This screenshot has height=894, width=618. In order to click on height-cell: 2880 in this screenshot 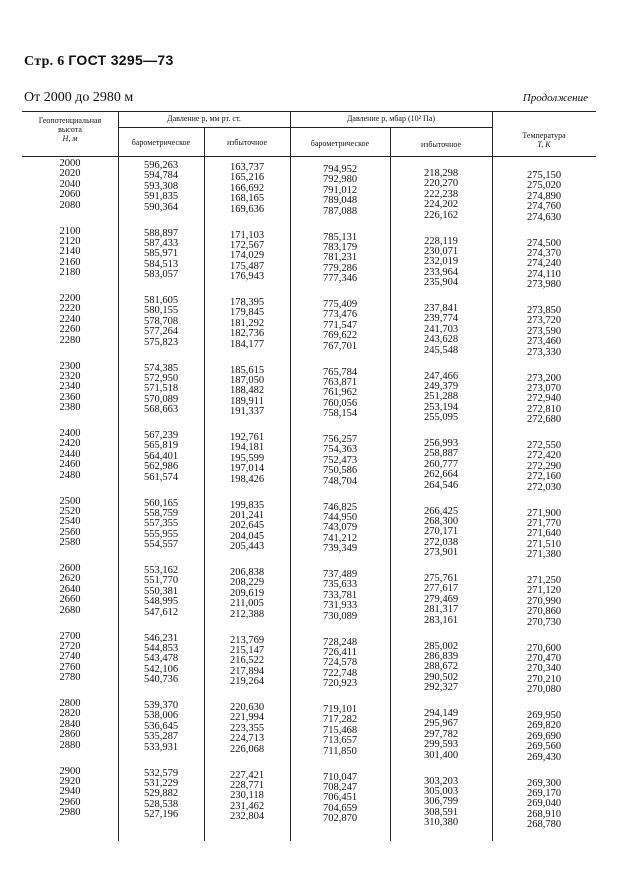, I will do `click(70, 745)`.